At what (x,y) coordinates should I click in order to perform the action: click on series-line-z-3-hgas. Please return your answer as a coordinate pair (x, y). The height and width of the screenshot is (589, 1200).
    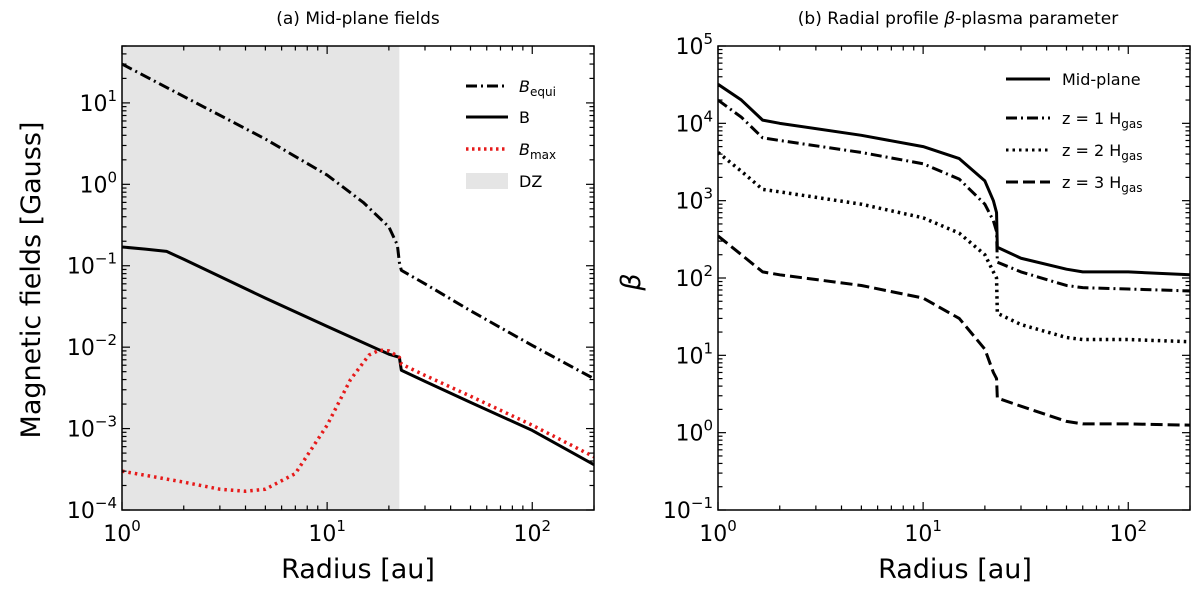
    Looking at the image, I should click on (954, 330).